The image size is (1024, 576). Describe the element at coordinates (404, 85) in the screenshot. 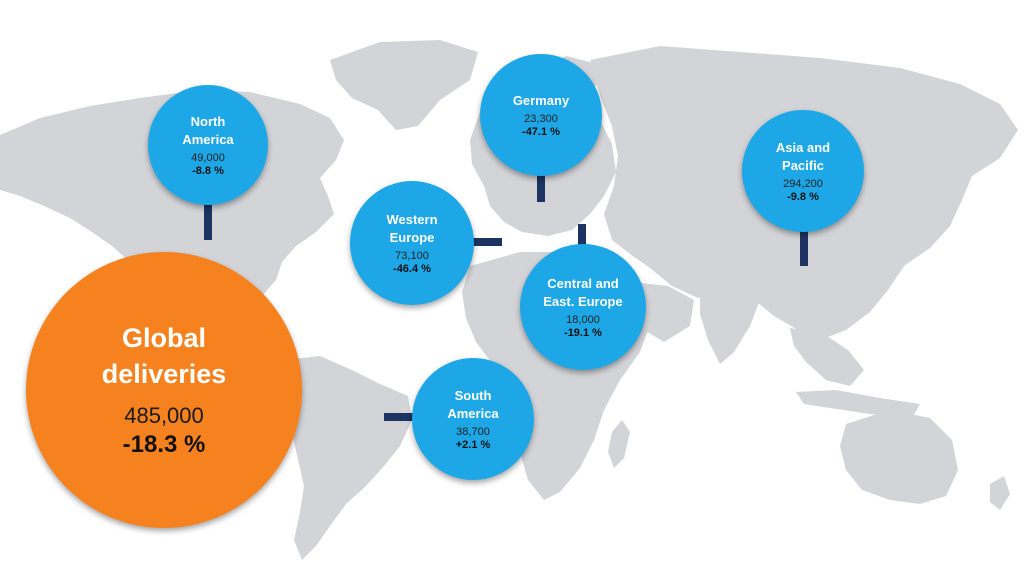

I see `greenland-landmass` at that location.